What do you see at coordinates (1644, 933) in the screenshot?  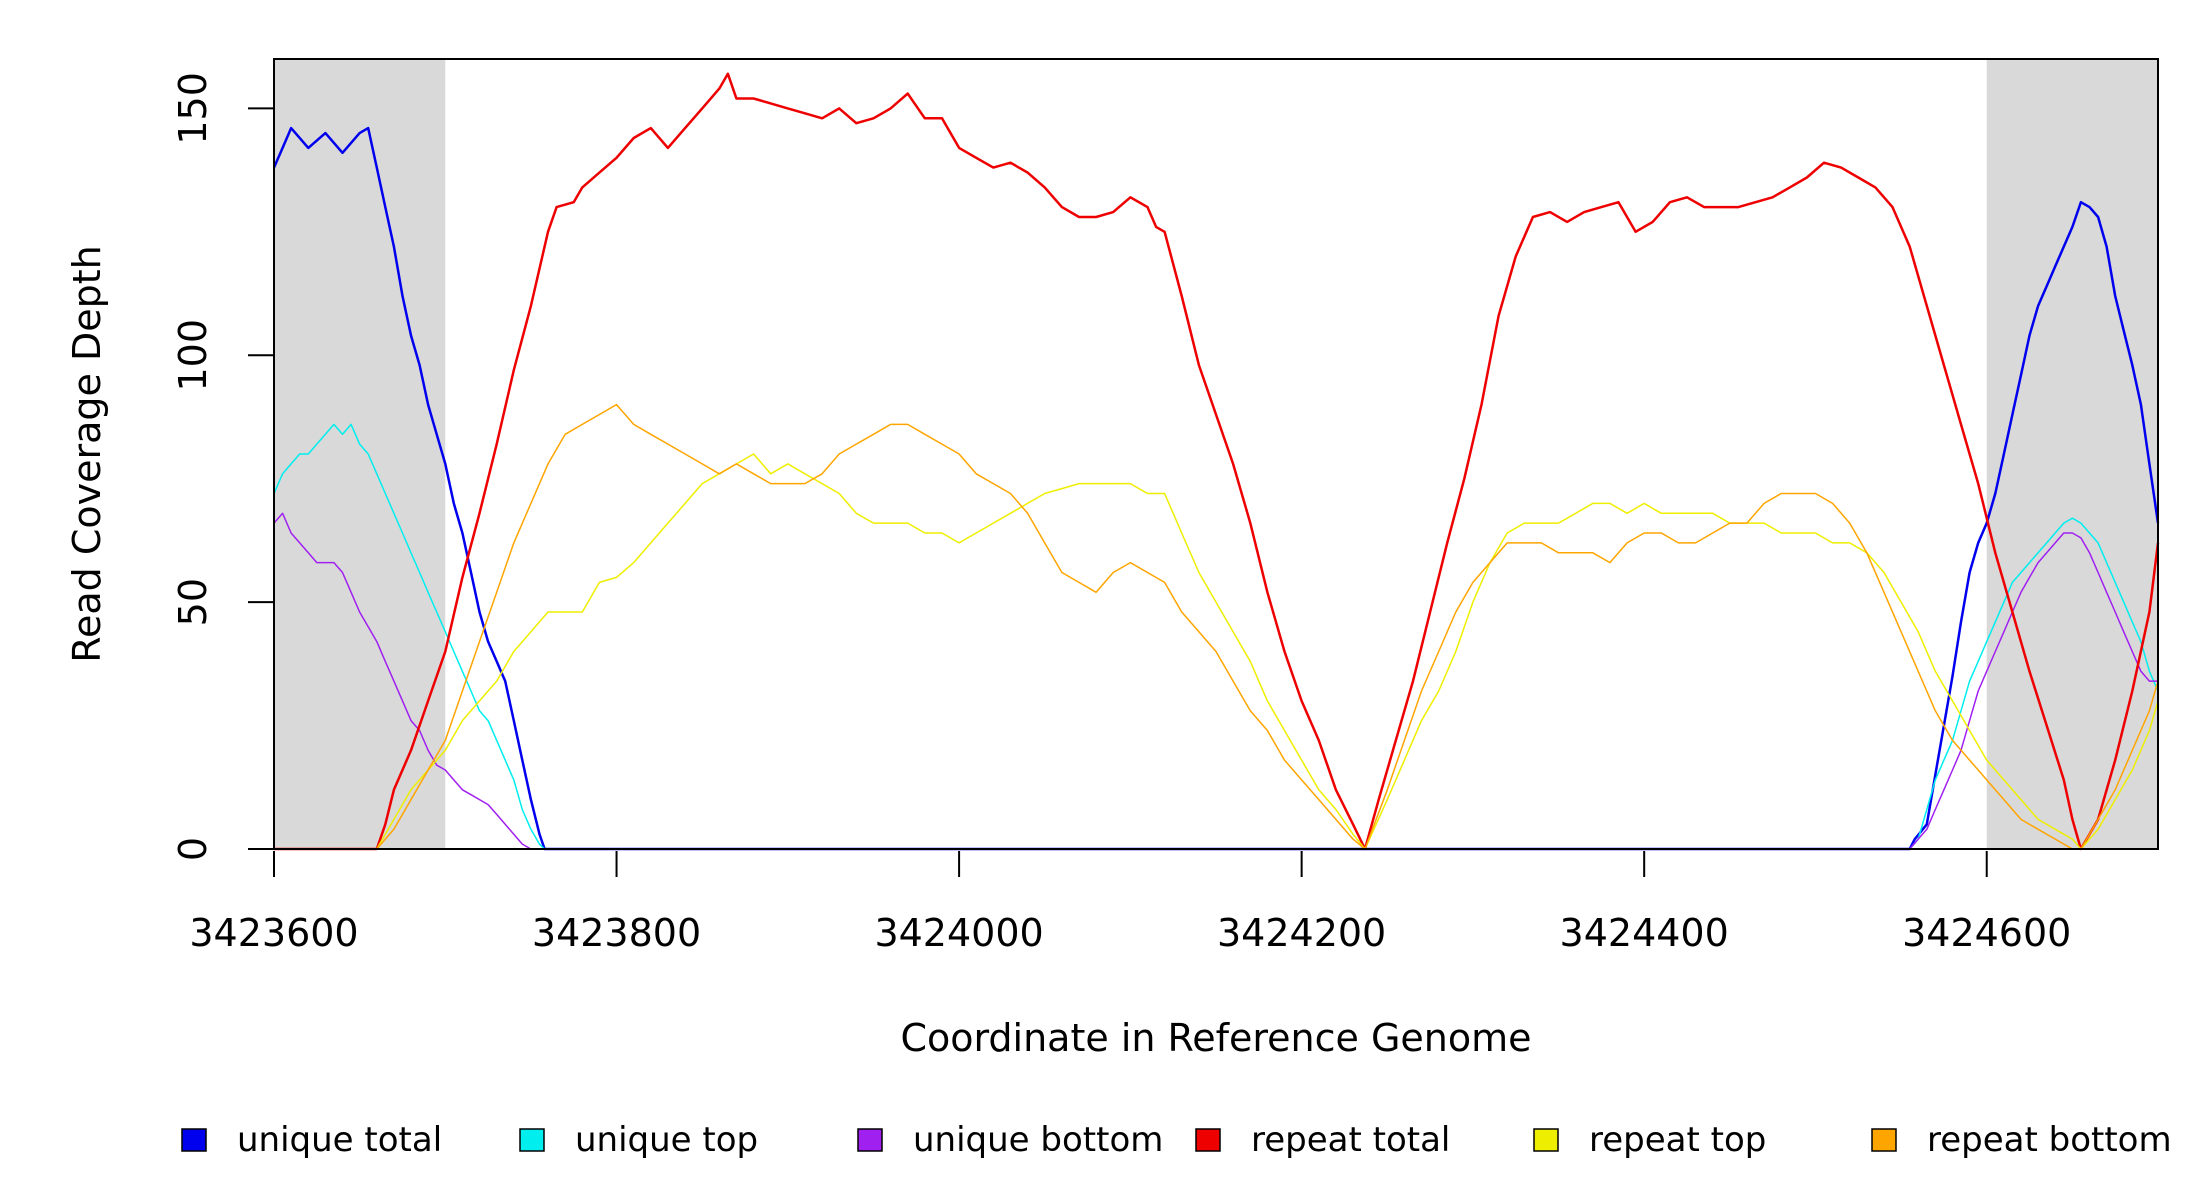 I see `x-tick-label: 3424400` at bounding box center [1644, 933].